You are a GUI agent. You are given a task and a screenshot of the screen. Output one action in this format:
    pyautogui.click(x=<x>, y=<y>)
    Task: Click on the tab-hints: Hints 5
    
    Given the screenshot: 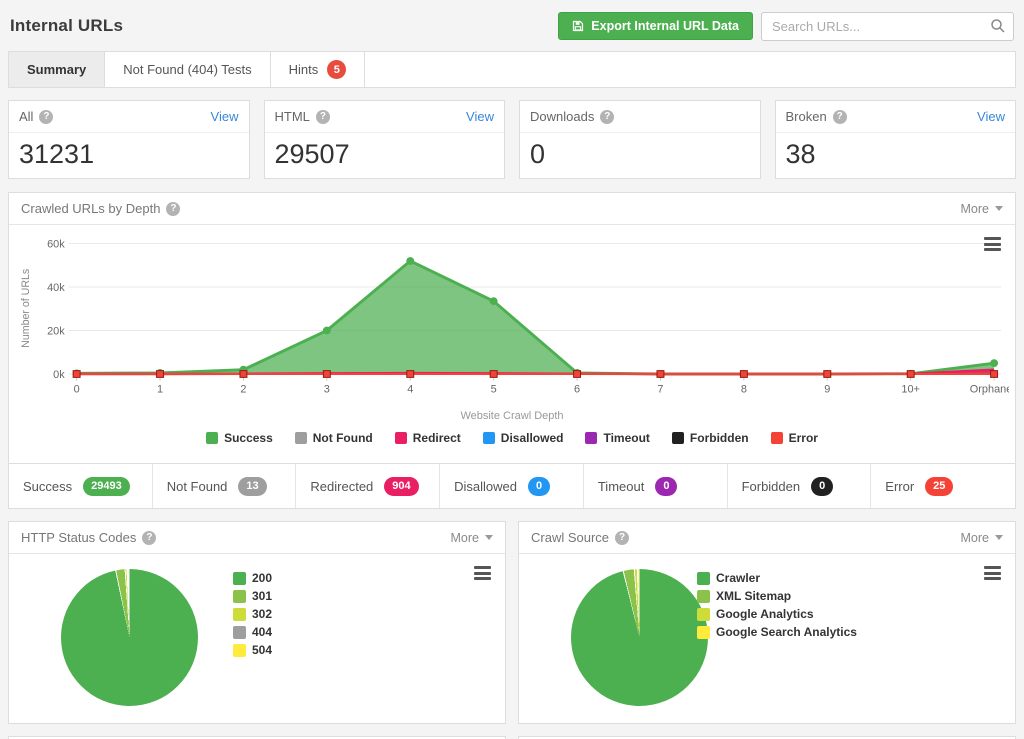 What is the action you would take?
    pyautogui.click(x=318, y=69)
    